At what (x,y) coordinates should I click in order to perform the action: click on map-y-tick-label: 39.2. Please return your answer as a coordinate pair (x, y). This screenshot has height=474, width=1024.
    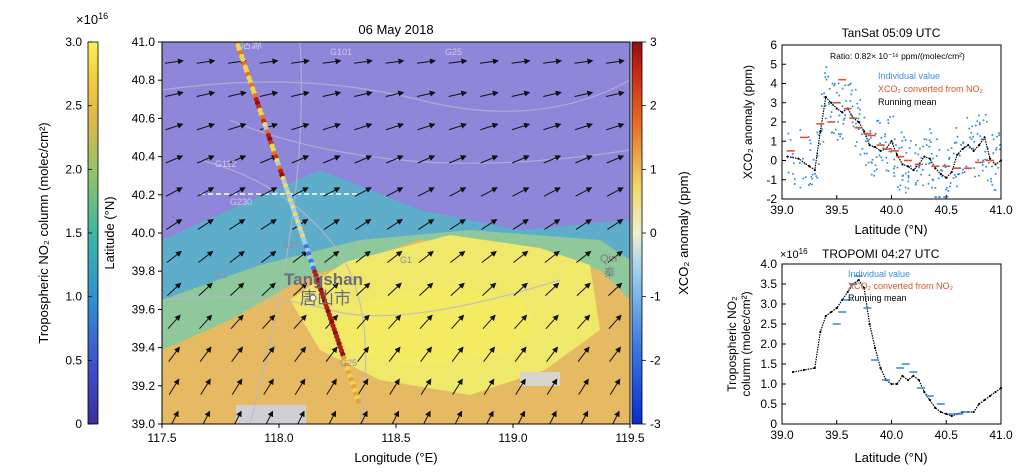
    Looking at the image, I should click on (144, 386).